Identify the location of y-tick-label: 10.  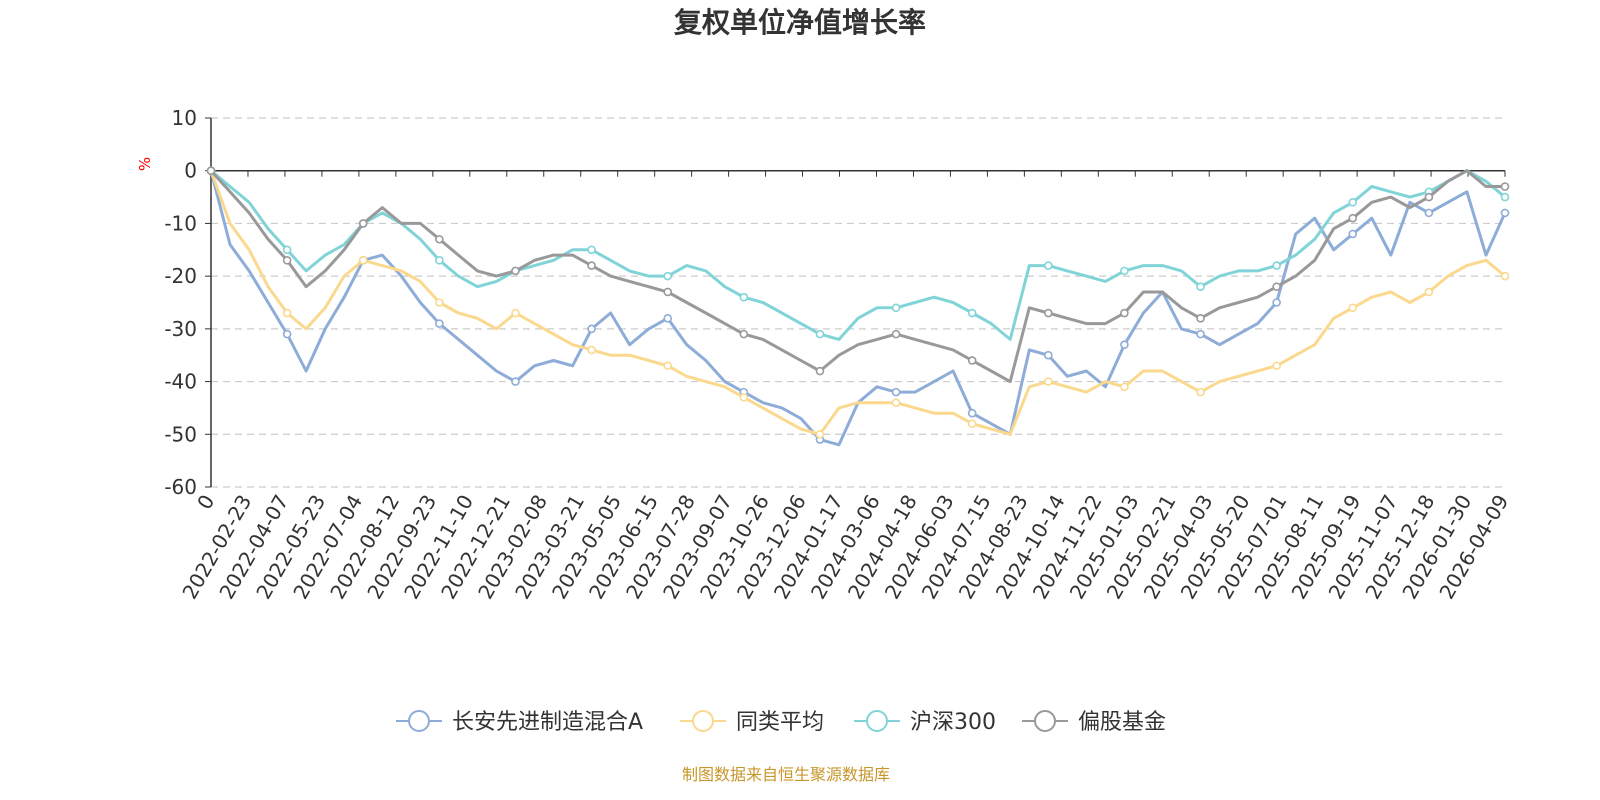
(184, 118).